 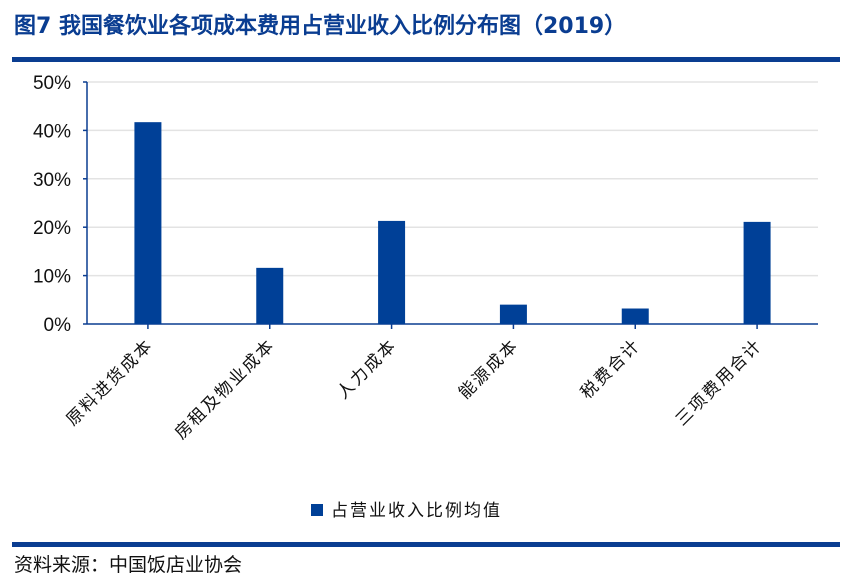 I want to click on y-tick-label: 40%, so click(x=52, y=131).